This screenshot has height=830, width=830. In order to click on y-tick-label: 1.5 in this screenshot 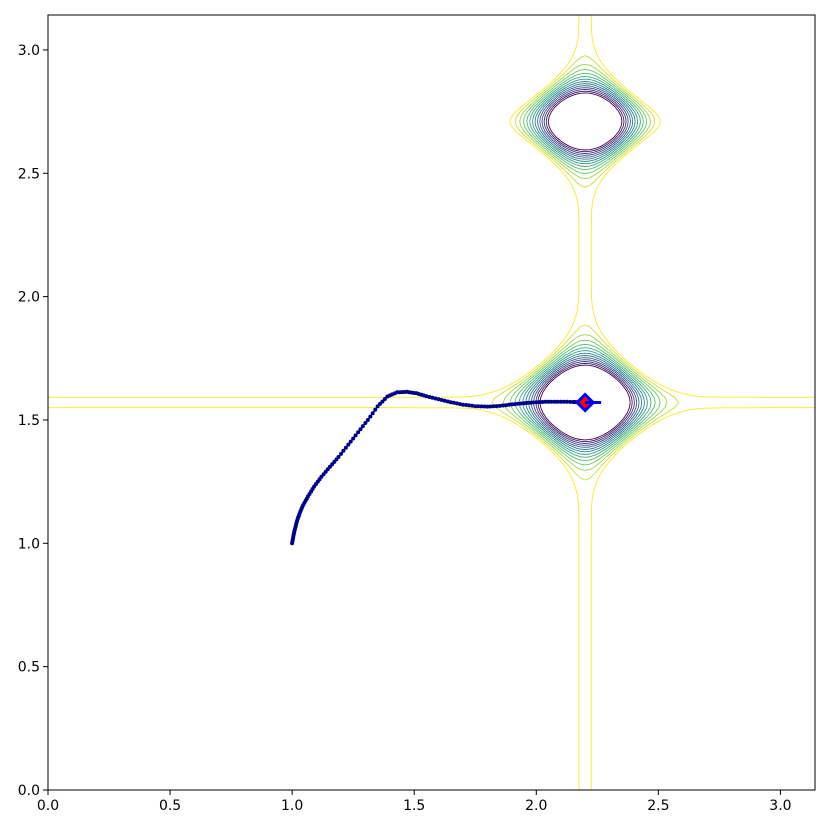, I will do `click(29, 421)`.